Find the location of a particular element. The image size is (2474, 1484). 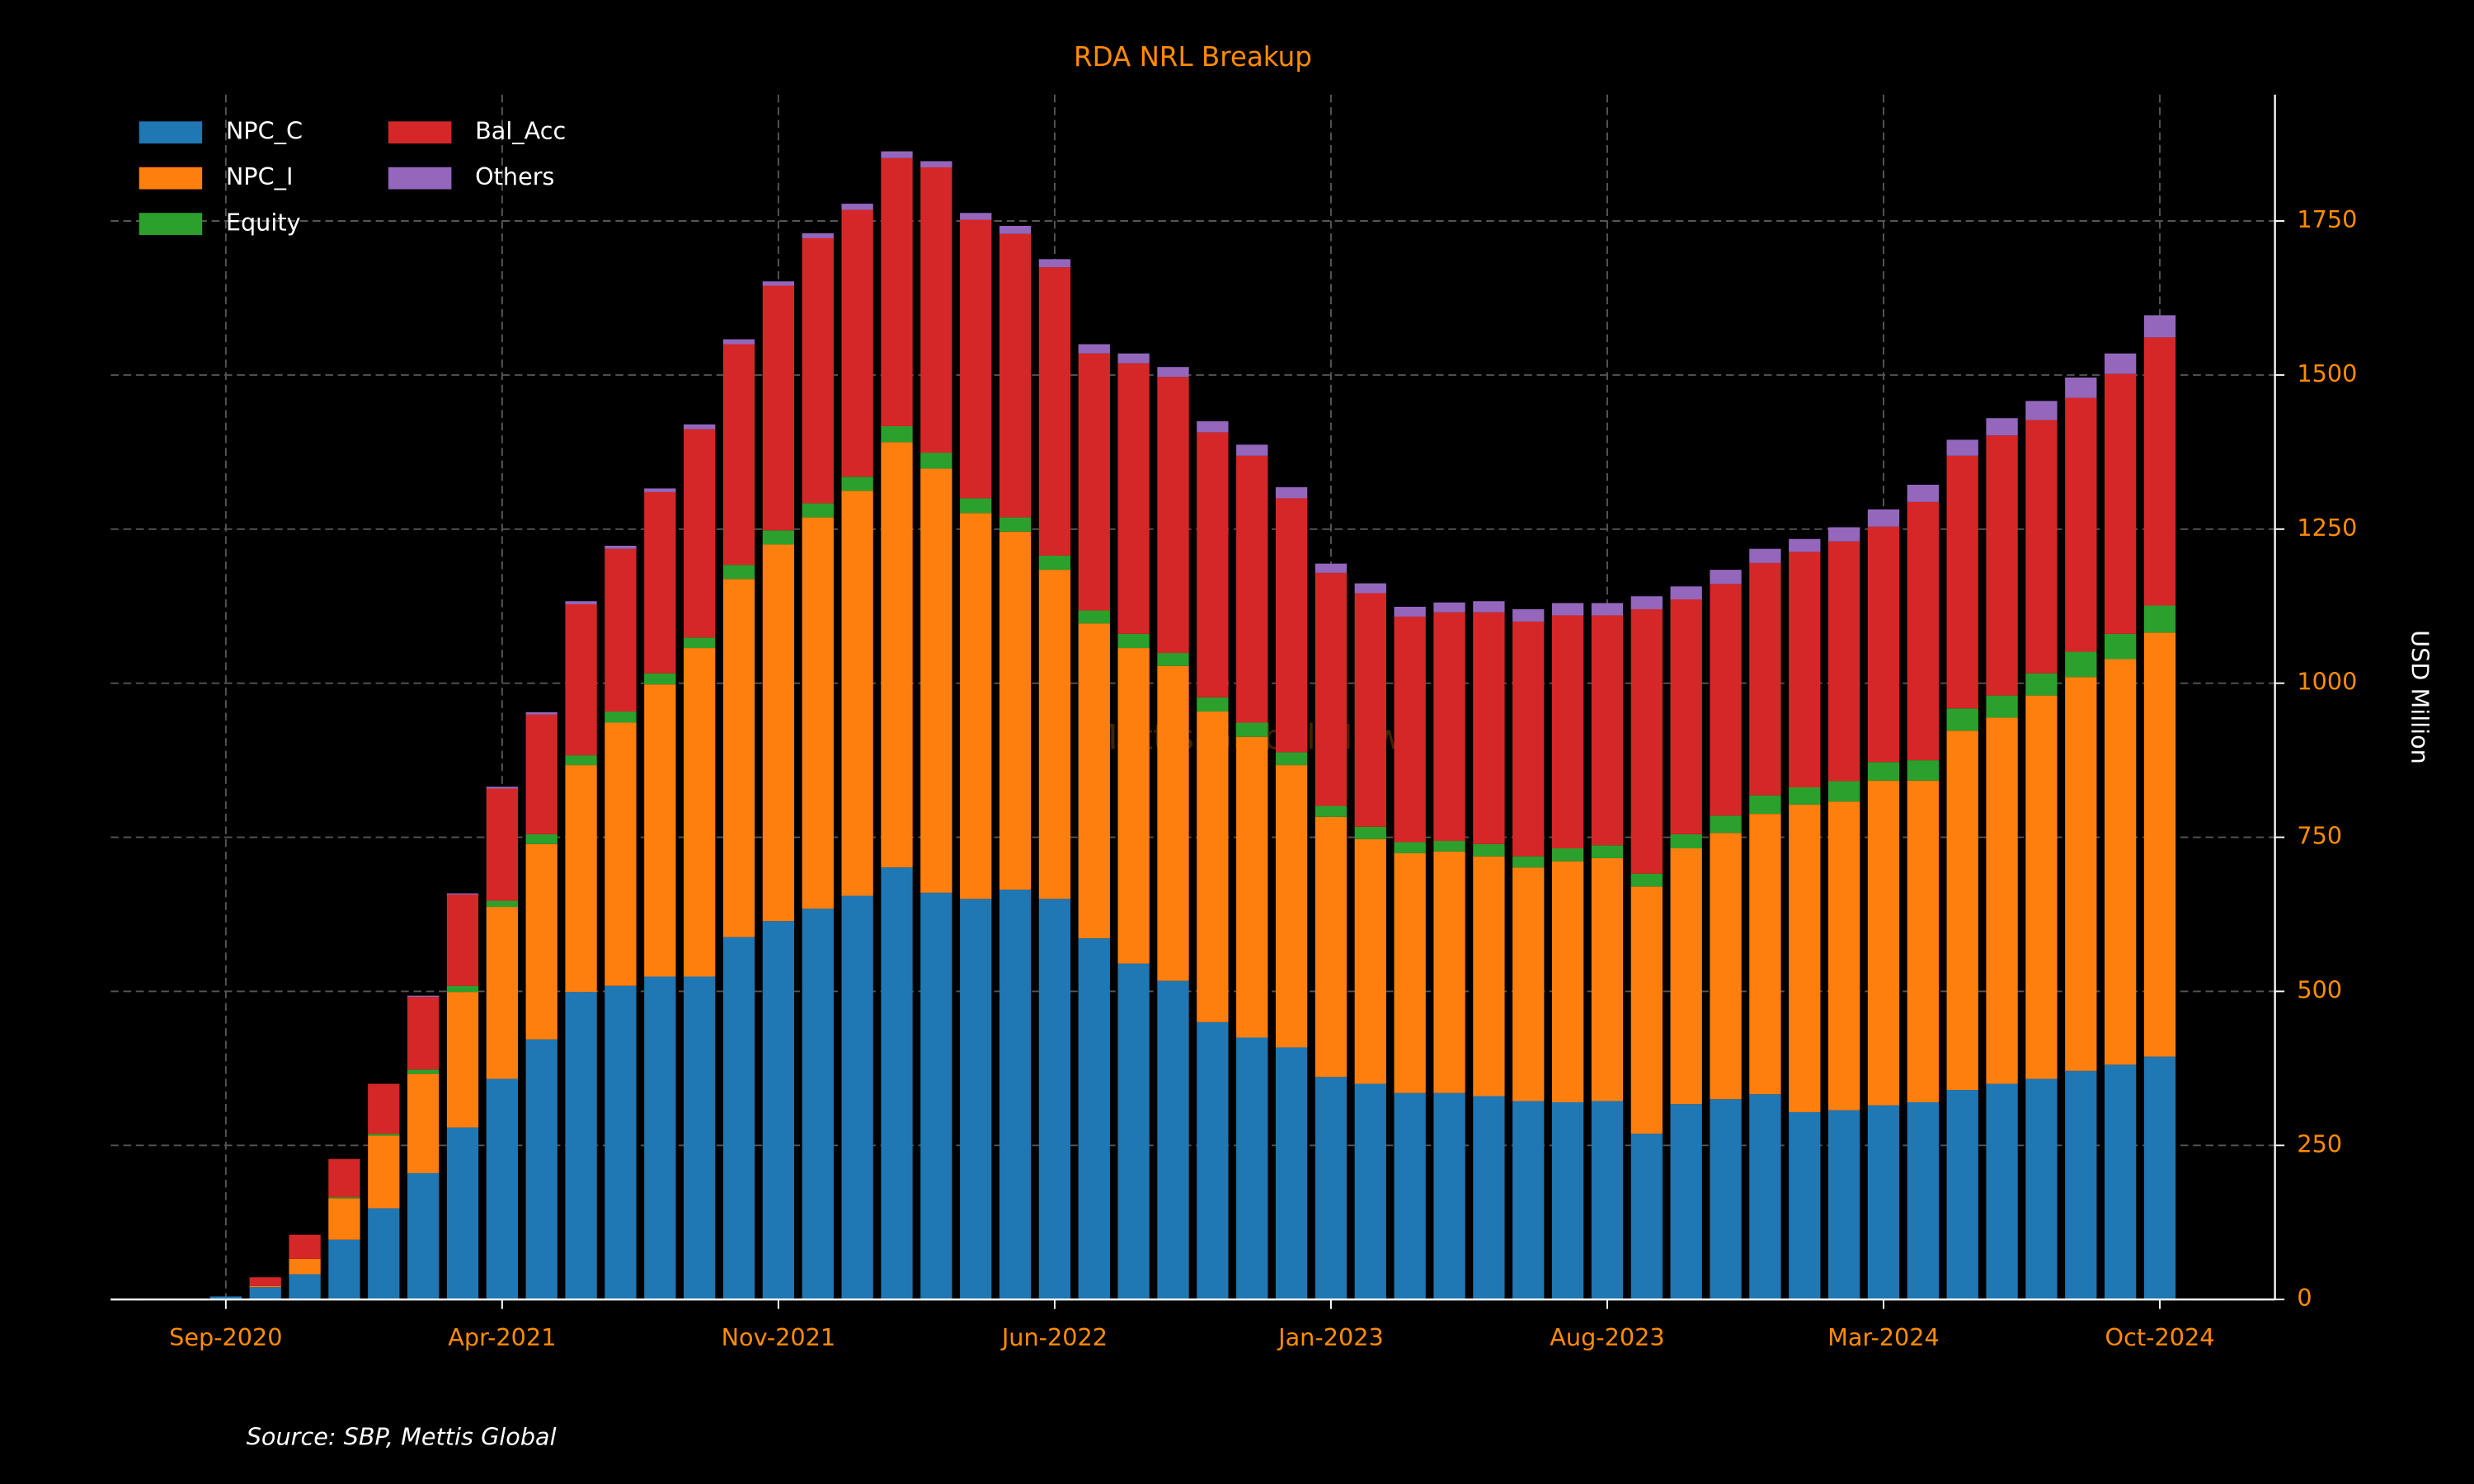

source-note: Source: SBP, Mettis Global is located at coordinates (402, 1437).